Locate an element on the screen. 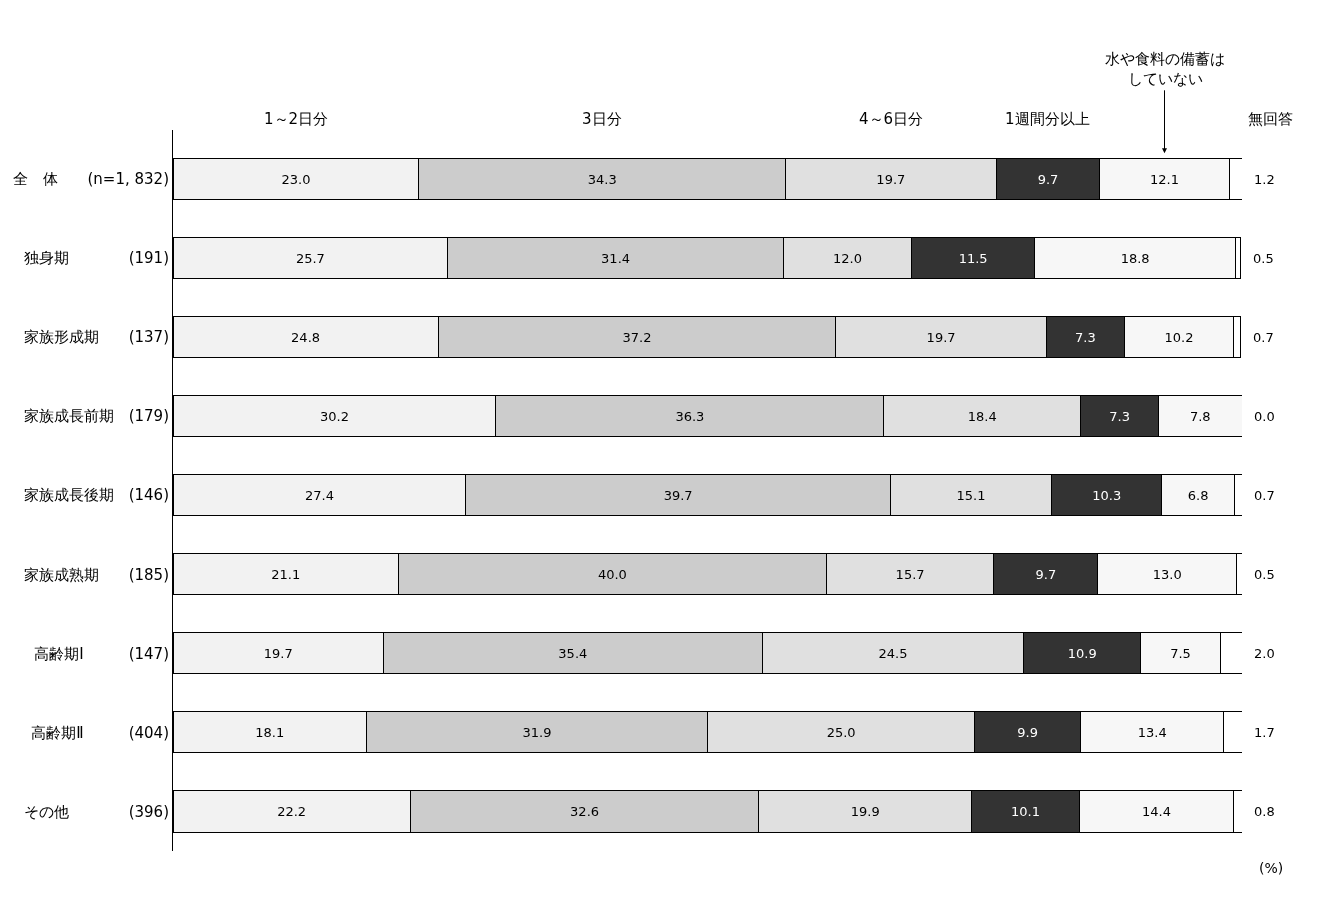 This screenshot has height=911, width=1322. data-label: 39.7 is located at coordinates (678, 495).